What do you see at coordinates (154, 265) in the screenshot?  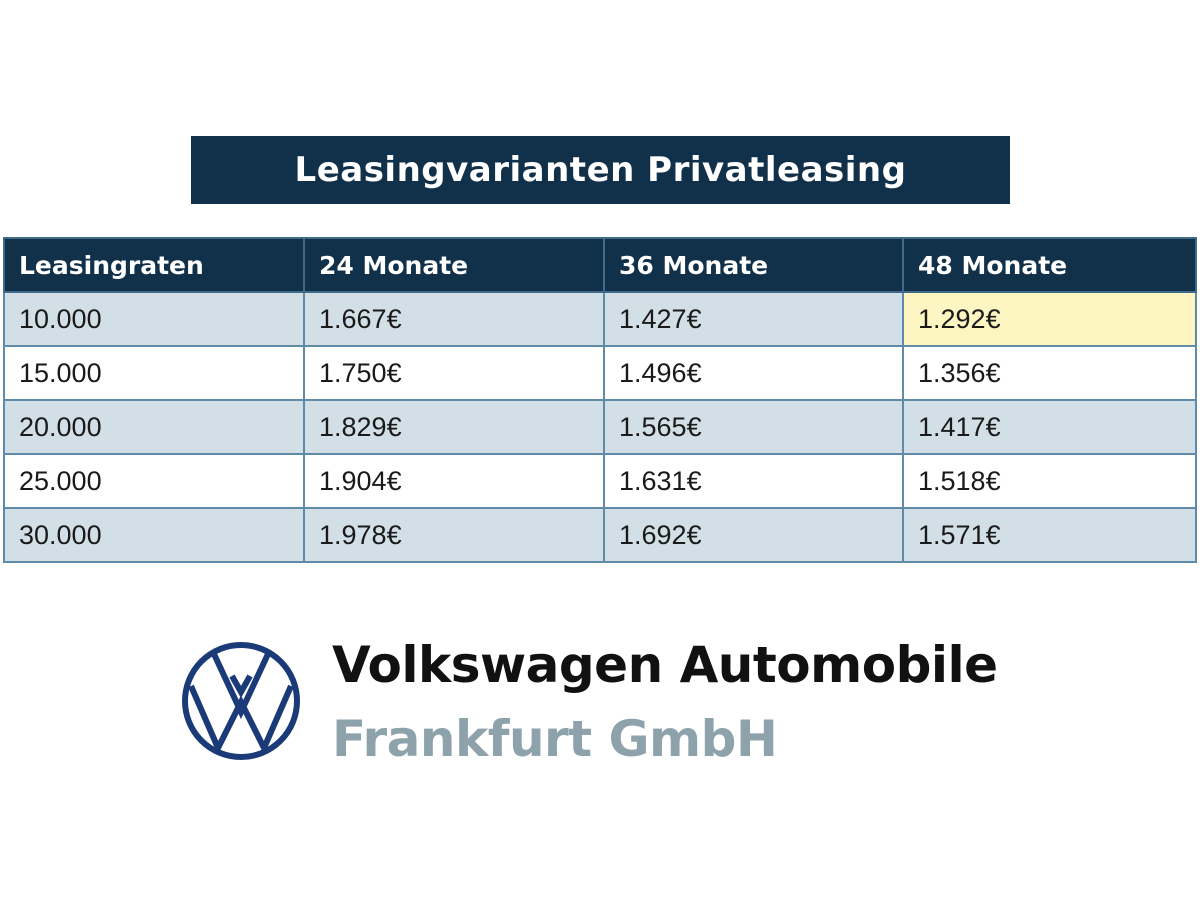 I see `column-header: Leasingraten` at bounding box center [154, 265].